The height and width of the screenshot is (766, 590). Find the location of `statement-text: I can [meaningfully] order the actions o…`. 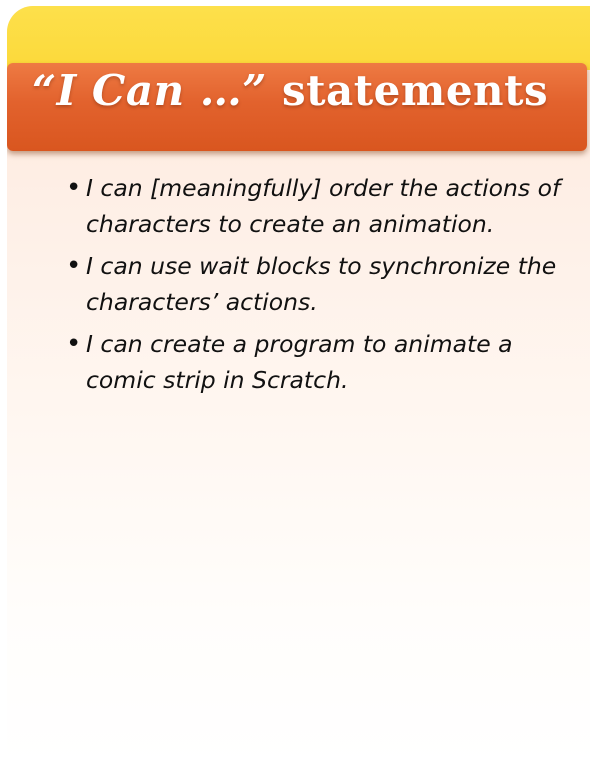

statement-text: I can [meaningfully] order the actions o… is located at coordinates (323, 206).